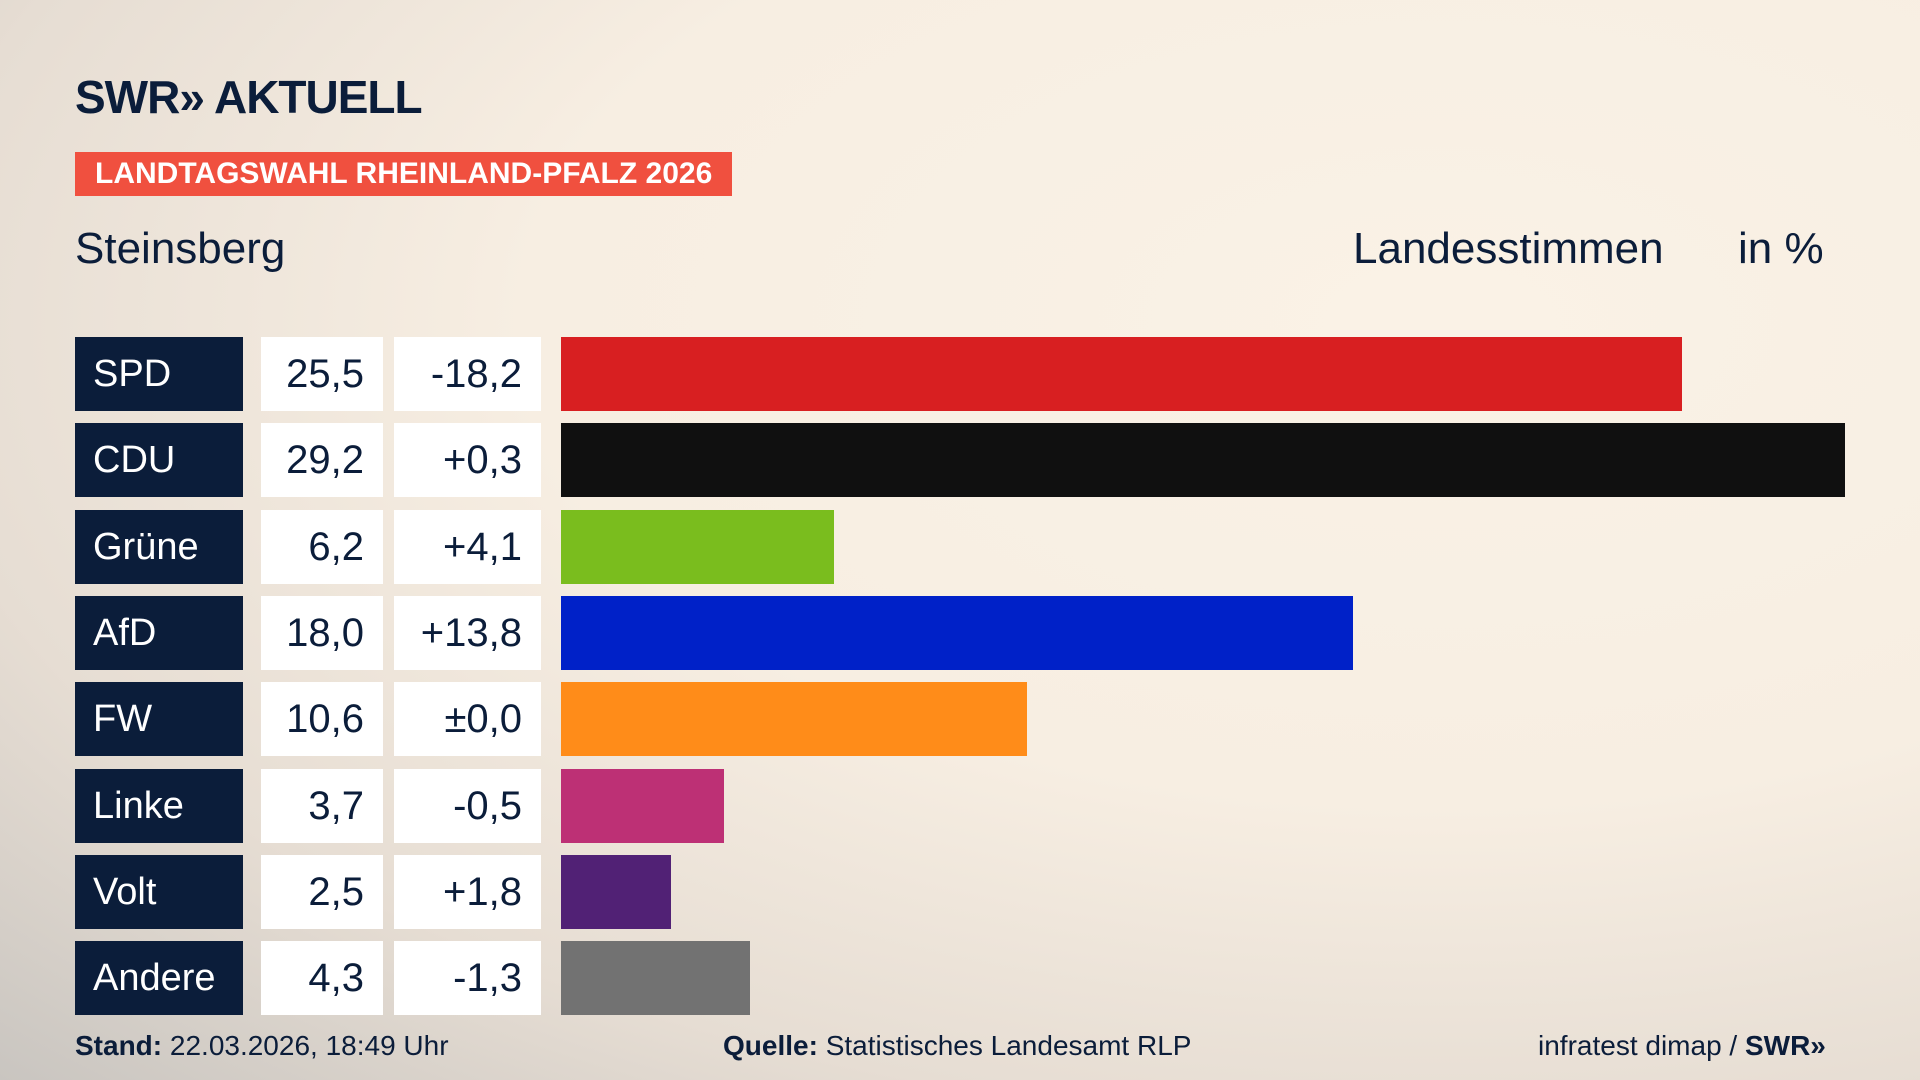 The height and width of the screenshot is (1080, 1920). Describe the element at coordinates (960, 546) in the screenshot. I see `party-row: Grüne 6,2 +4,1` at that location.